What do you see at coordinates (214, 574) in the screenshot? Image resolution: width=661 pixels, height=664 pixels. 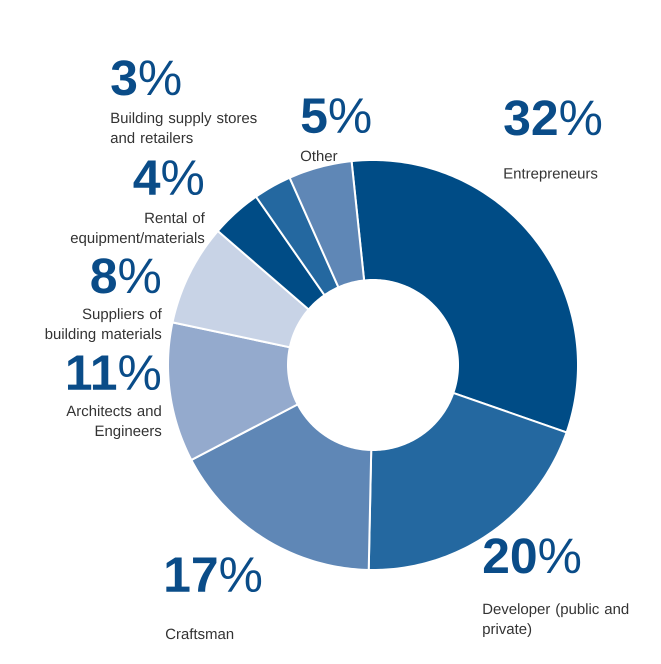 I see `data-label: 17%` at bounding box center [214, 574].